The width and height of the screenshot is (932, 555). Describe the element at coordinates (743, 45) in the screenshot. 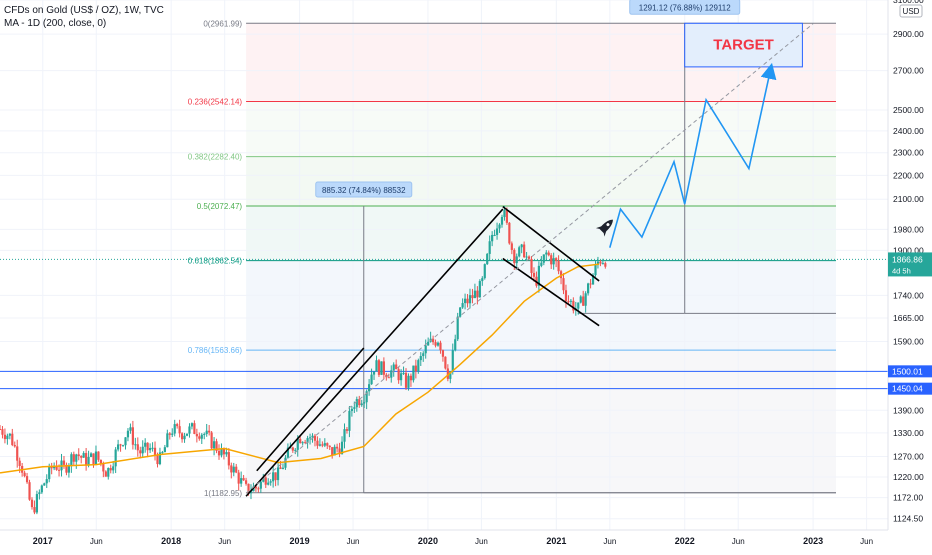

I see `target-box` at that location.